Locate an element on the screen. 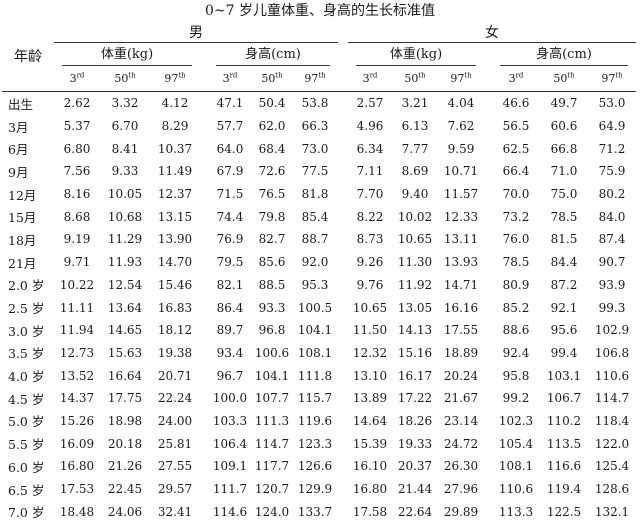 The image size is (640, 525). male-height-p97-cell: 100.5 is located at coordinates (315, 307).